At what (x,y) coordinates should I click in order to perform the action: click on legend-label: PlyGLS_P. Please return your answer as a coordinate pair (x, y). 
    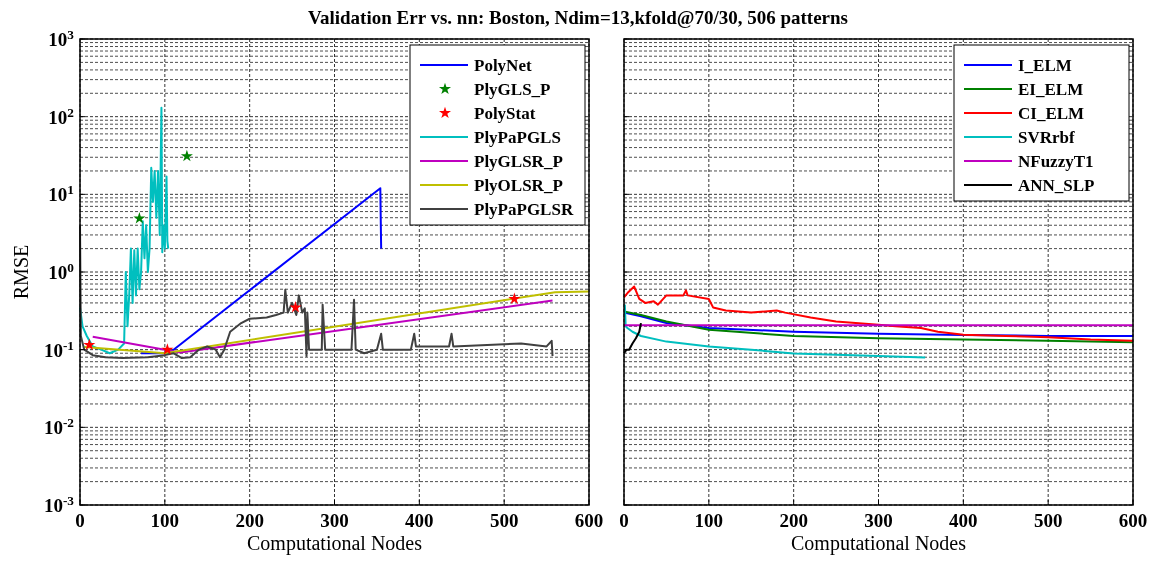
    Looking at the image, I should click on (512, 89).